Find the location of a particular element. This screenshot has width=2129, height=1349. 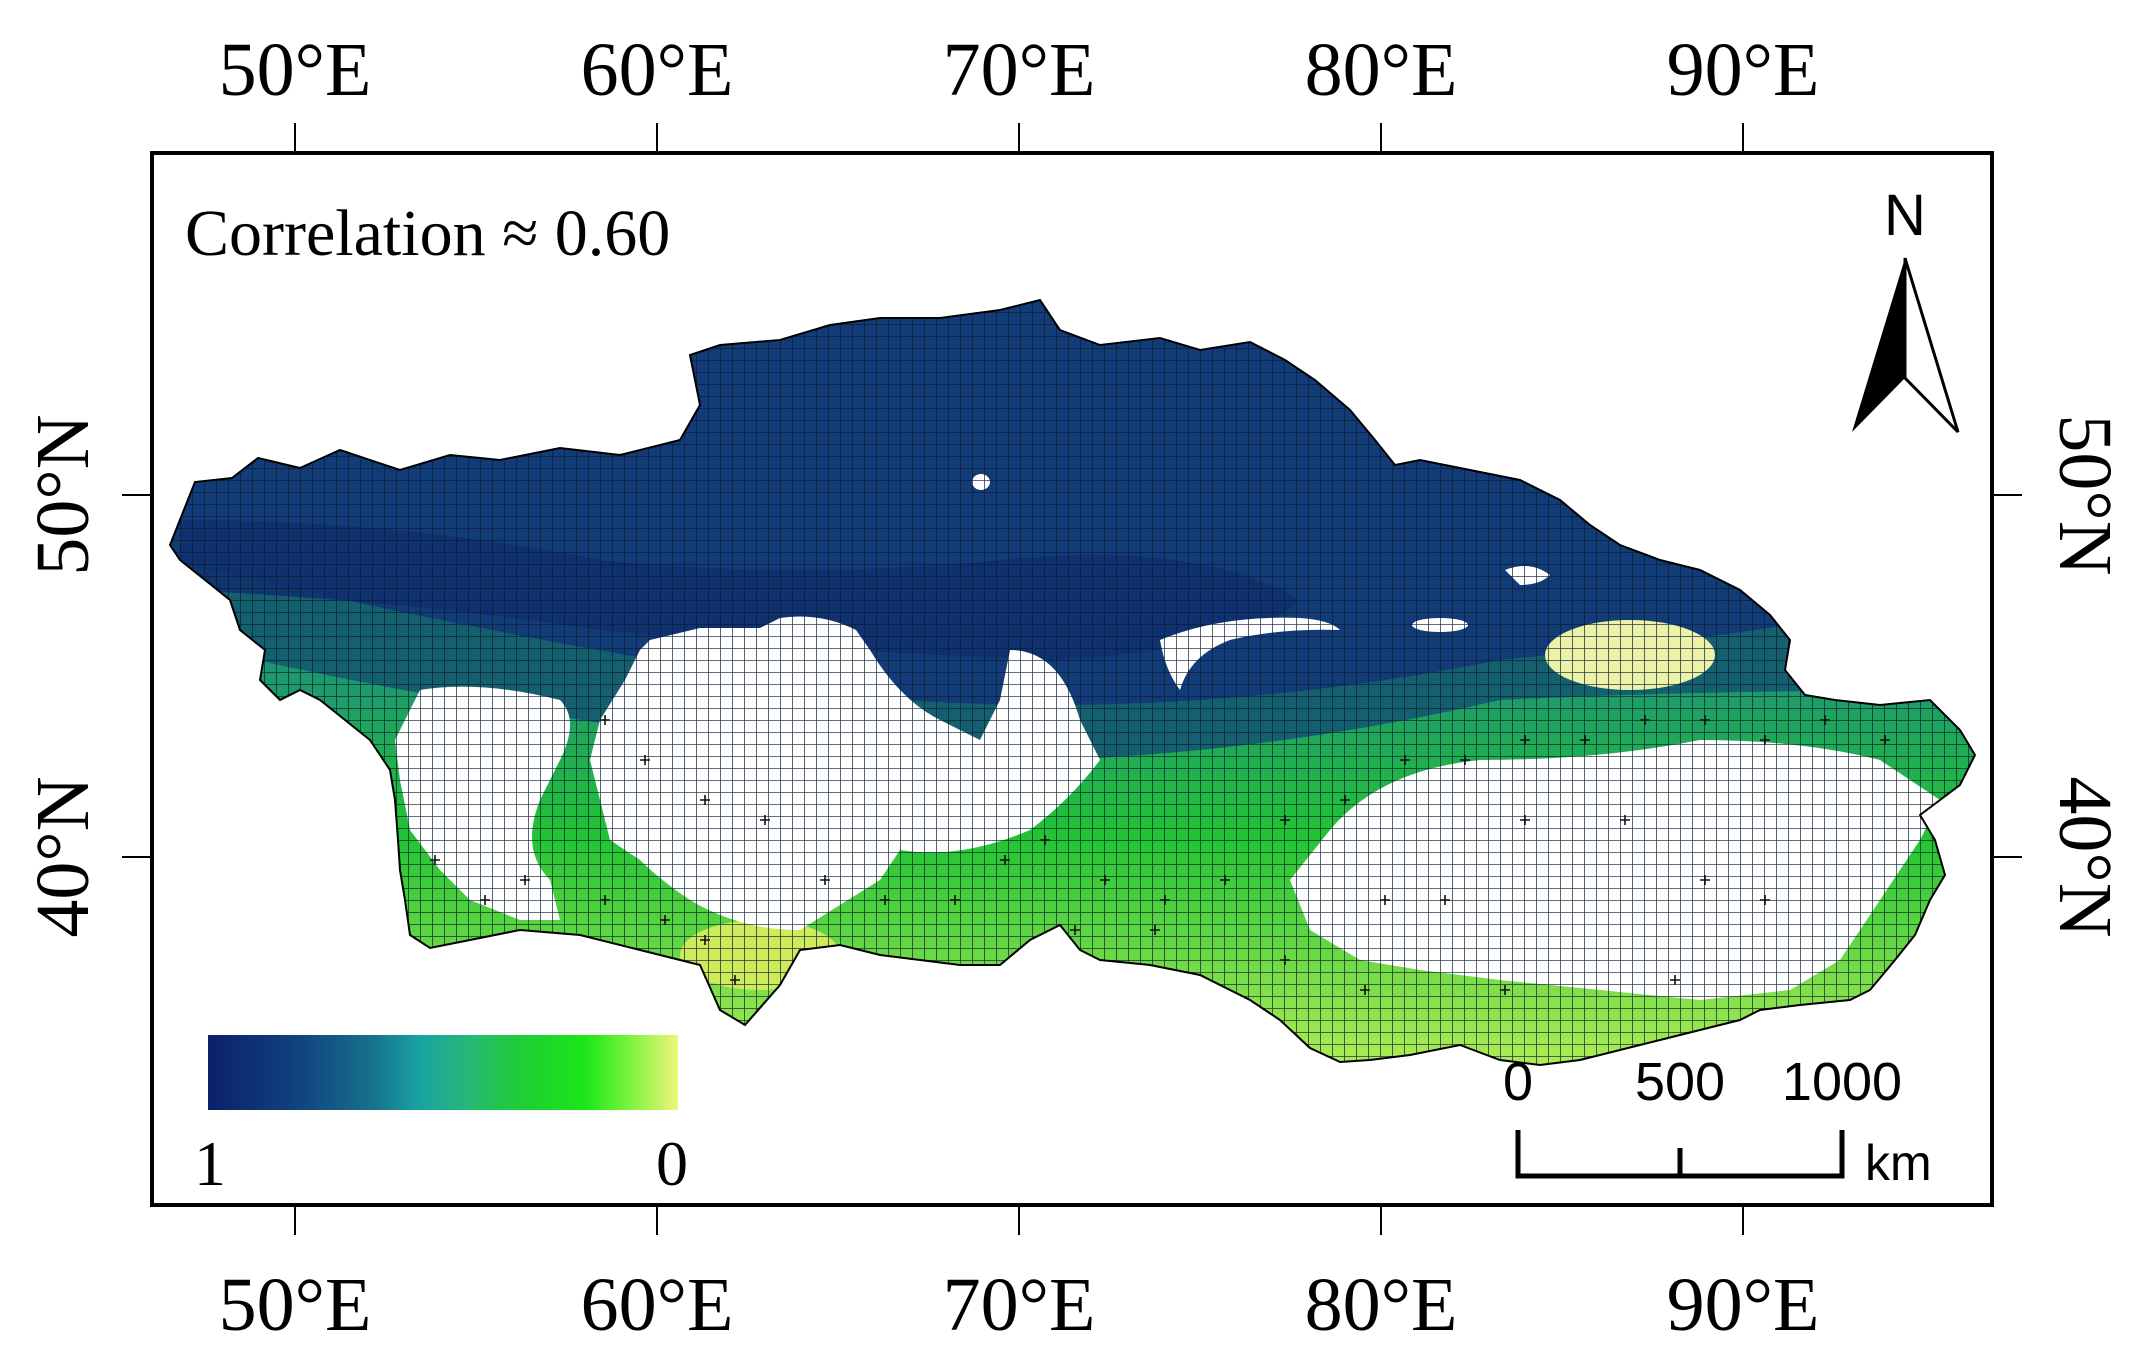

colorbar-ramp is located at coordinates (443, 1072).